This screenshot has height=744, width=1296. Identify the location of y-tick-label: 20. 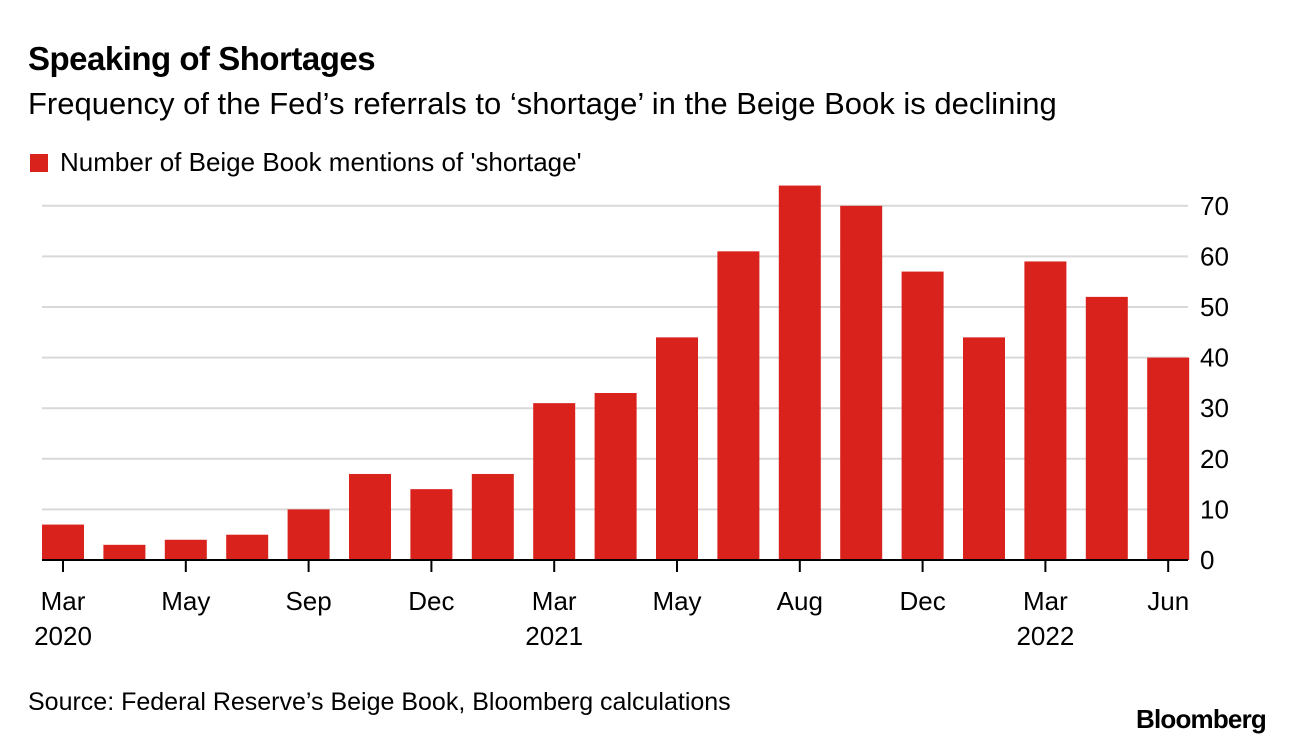
(1214, 459).